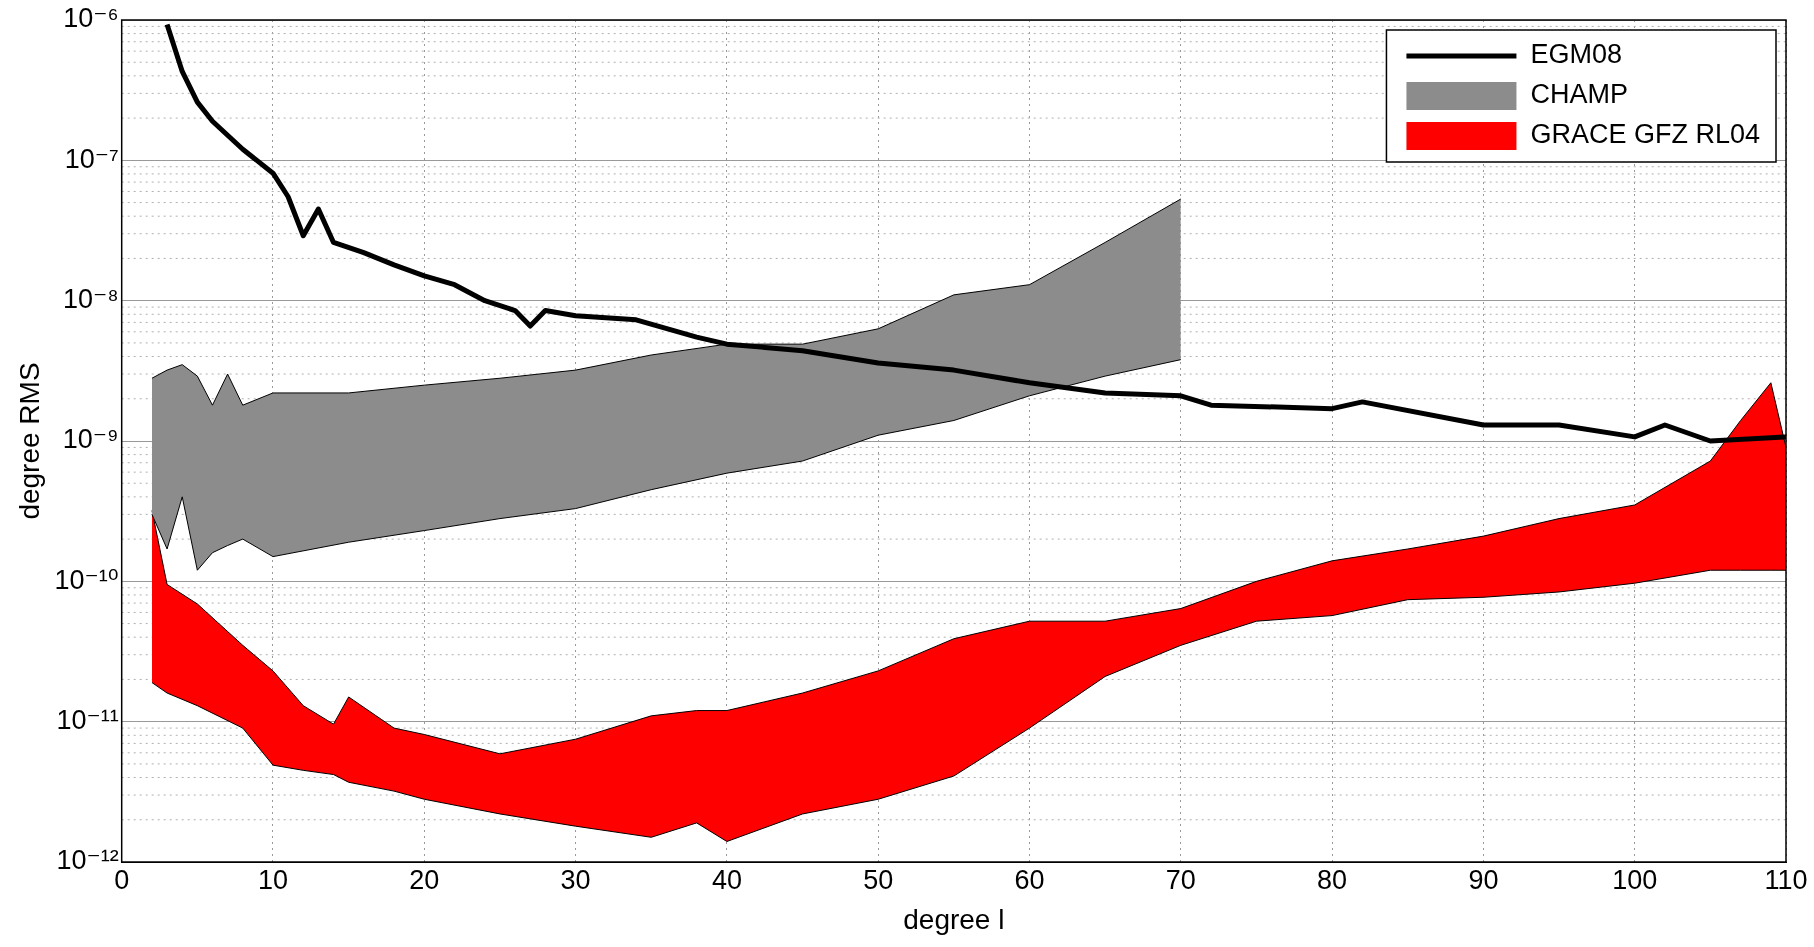  What do you see at coordinates (726, 879) in the screenshot?
I see `x-tick-label: 40` at bounding box center [726, 879].